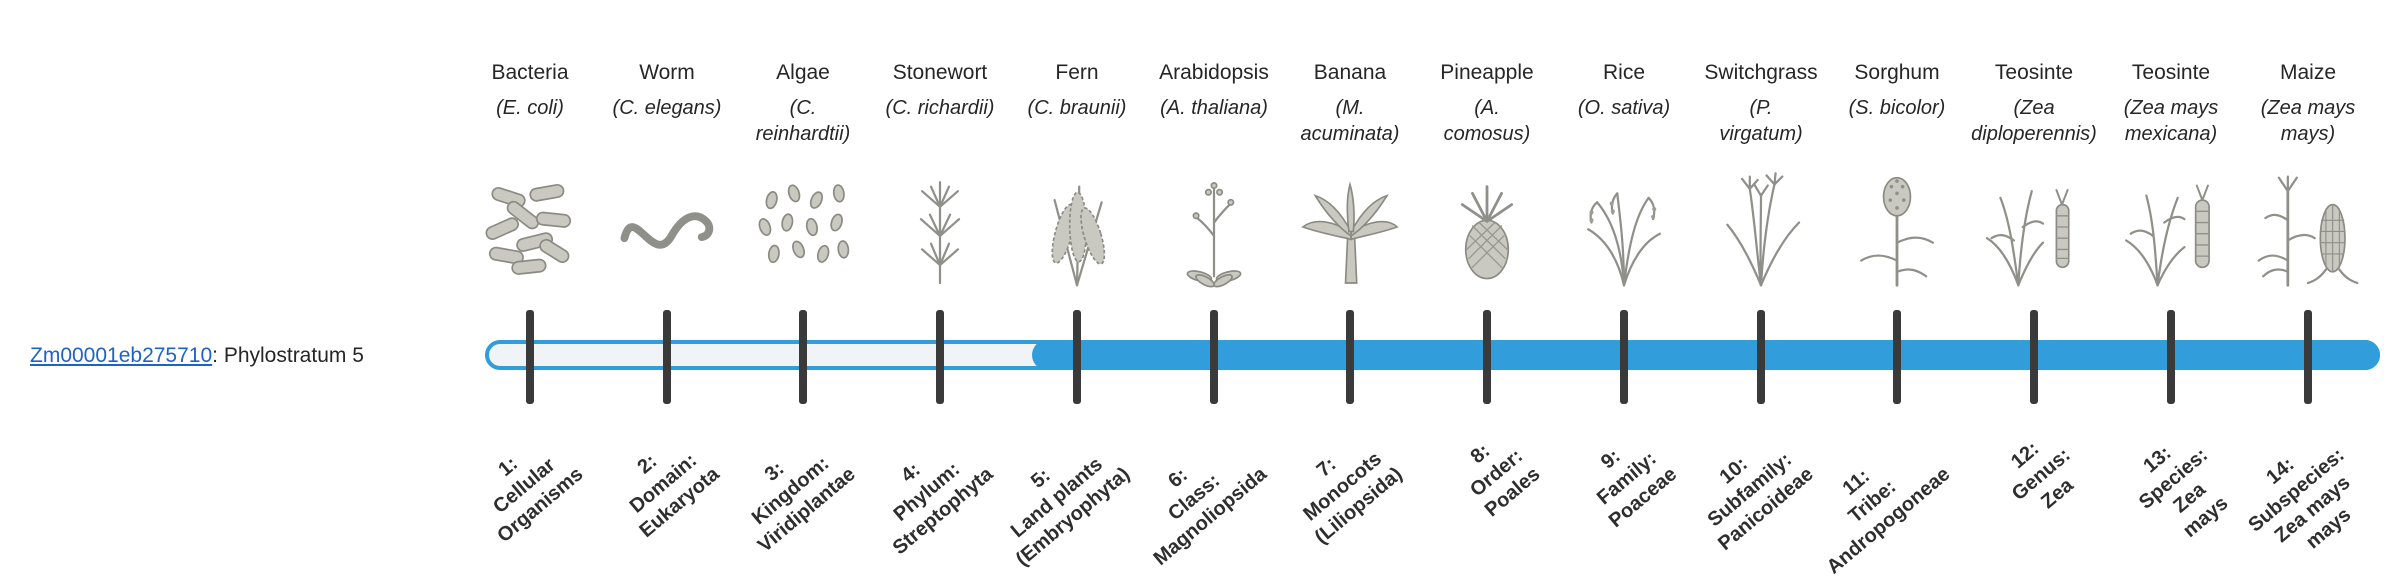 Image resolution: width=2400 pixels, height=580 pixels. Describe the element at coordinates (1214, 290) in the screenshot. I see `stratum-column-arabidopsis: Arabidopsis (A. thaliana) 6:` at that location.